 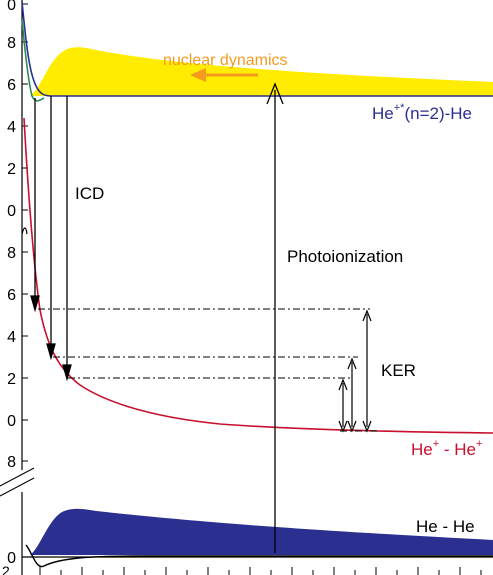 What do you see at coordinates (398, 370) in the screenshot?
I see `ker-label: KER` at bounding box center [398, 370].